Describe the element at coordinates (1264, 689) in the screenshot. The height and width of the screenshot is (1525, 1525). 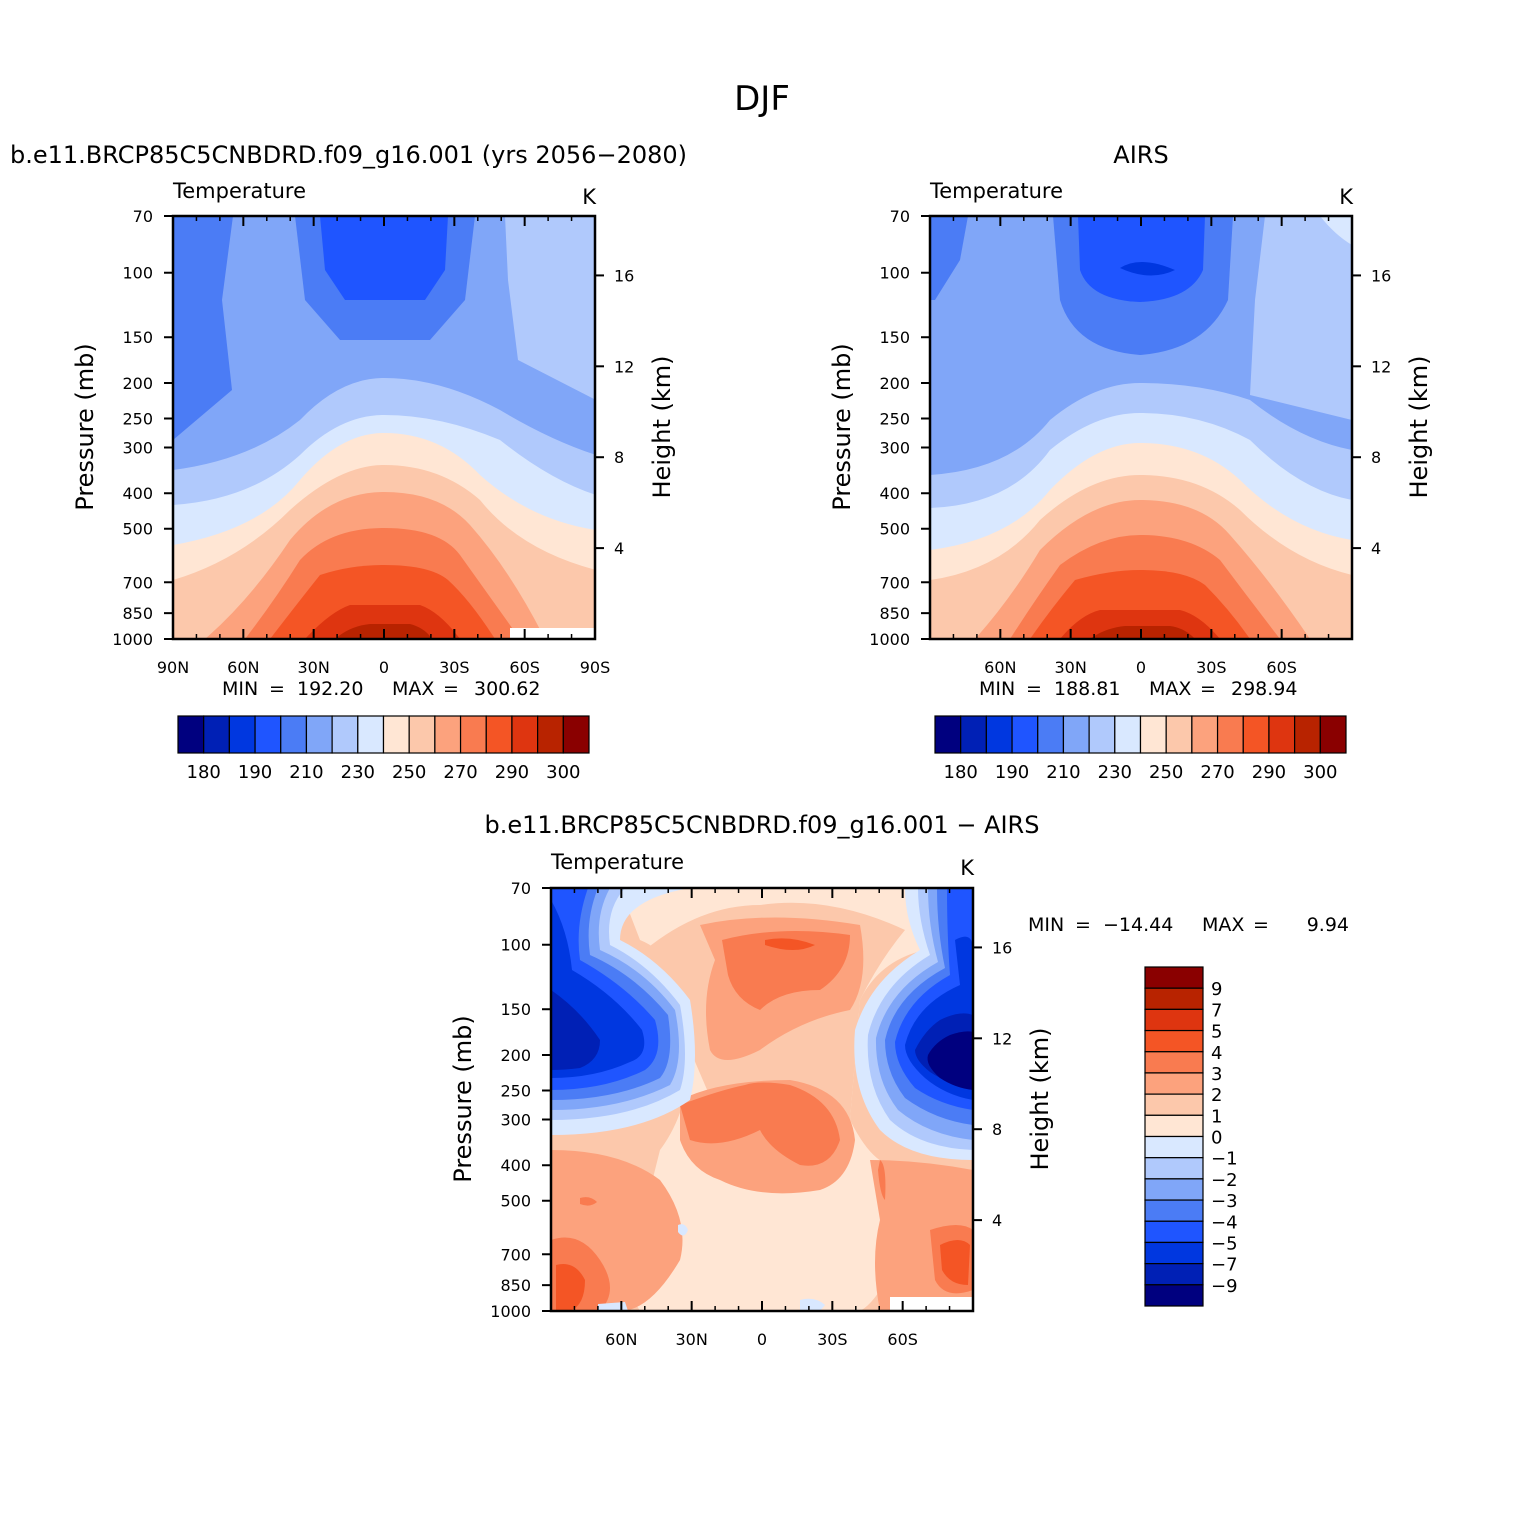
I see `max-value: 298.94` at that location.